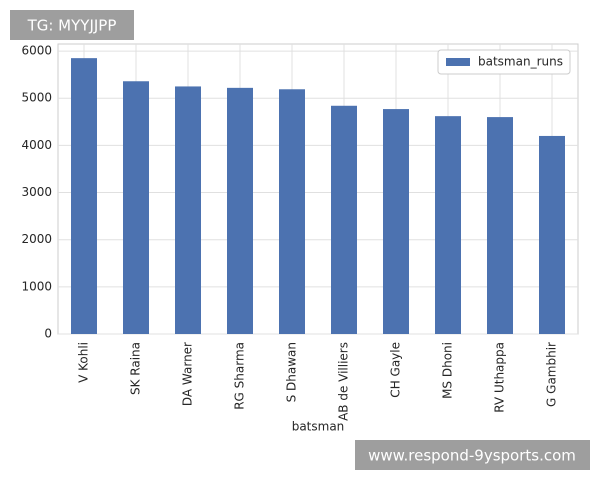 This screenshot has height=480, width=600. What do you see at coordinates (84, 362) in the screenshot?
I see `x-tick-label: V Kohli` at bounding box center [84, 362].